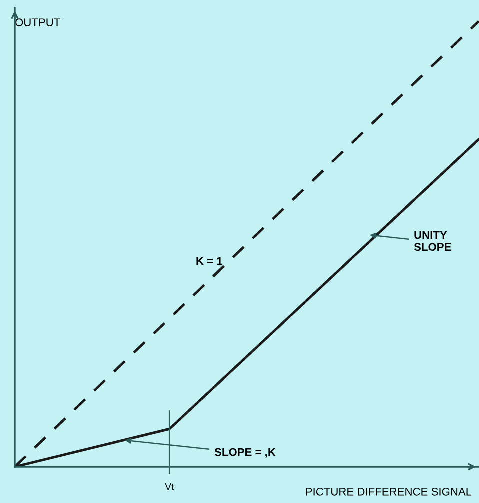 This screenshot has height=503, width=479. I want to click on text: Vt, so click(169, 486).